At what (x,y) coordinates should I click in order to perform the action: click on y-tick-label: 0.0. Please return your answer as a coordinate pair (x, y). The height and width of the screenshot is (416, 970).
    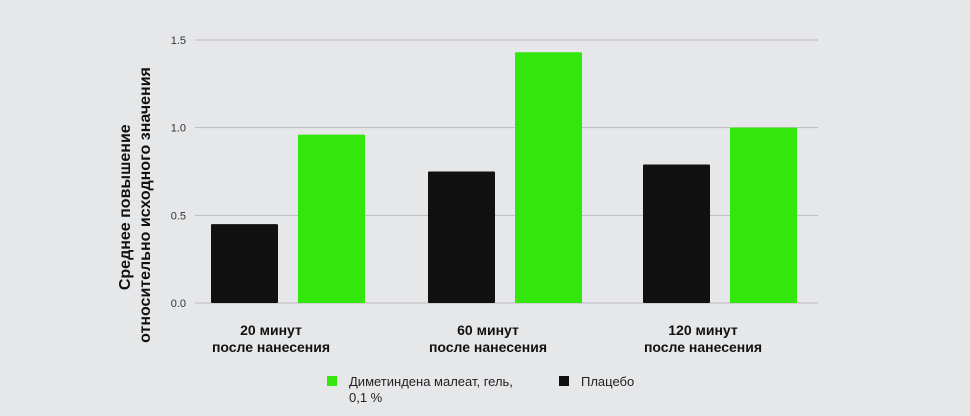
    Looking at the image, I should click on (178, 304).